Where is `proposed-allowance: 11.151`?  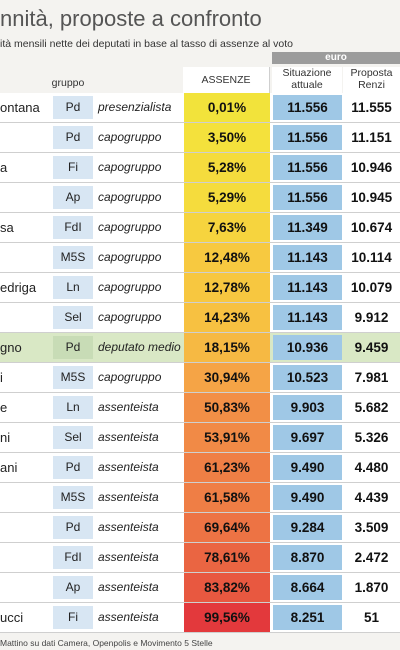
proposed-allowance: 11.151 is located at coordinates (371, 137).